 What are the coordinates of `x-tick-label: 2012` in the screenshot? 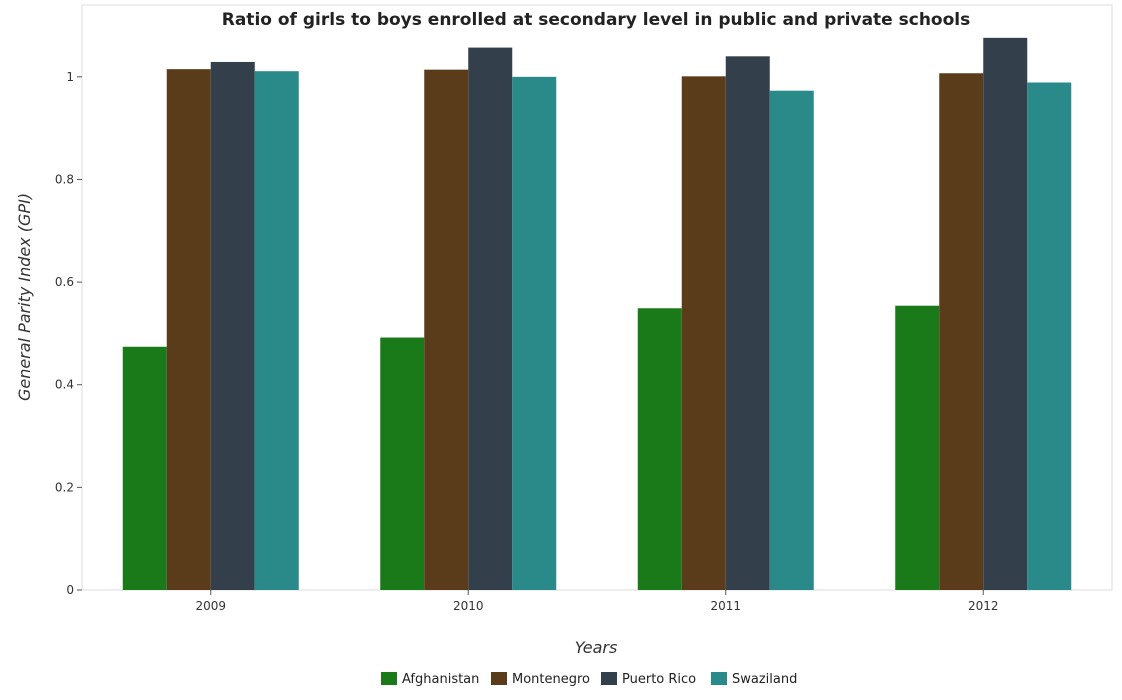 It's located at (983, 606).